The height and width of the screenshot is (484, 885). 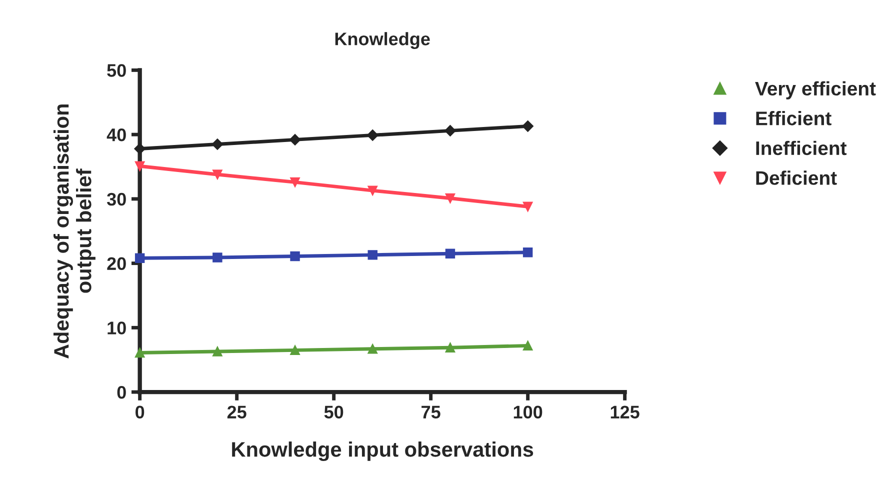 What do you see at coordinates (74, 231) in the screenshot?
I see `y-axis-title: Adequacy of organisation output belief` at bounding box center [74, 231].